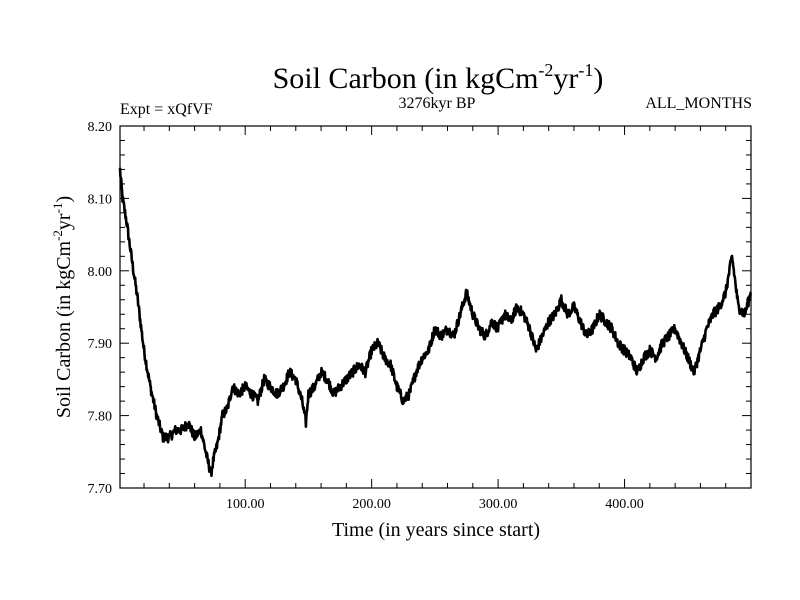 The height and width of the screenshot is (600, 800). What do you see at coordinates (64, 221) in the screenshot?
I see `y-axis-label-mid: yr` at bounding box center [64, 221].